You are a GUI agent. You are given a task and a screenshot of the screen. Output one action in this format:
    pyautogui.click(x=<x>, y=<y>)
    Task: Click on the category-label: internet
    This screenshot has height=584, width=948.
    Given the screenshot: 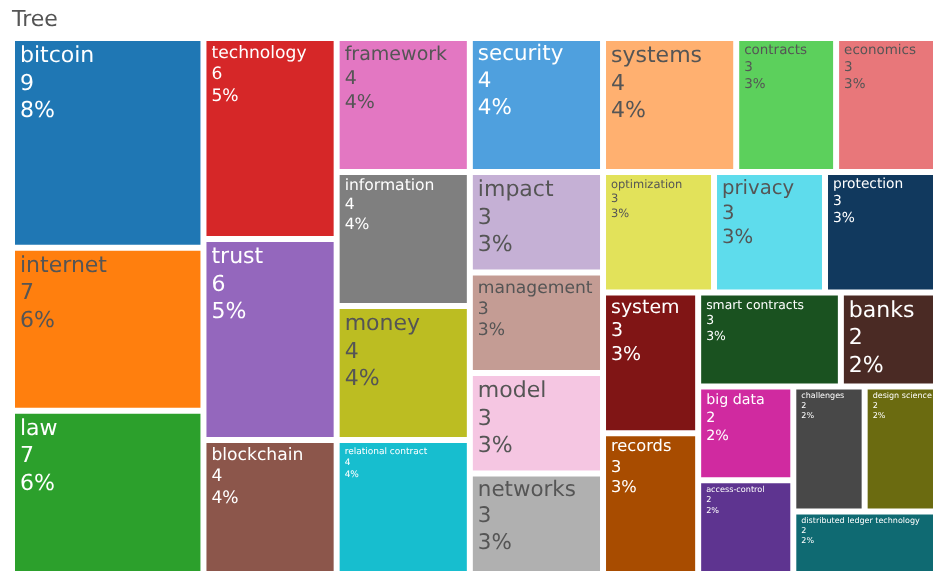 What is the action you would take?
    pyautogui.click(x=64, y=264)
    